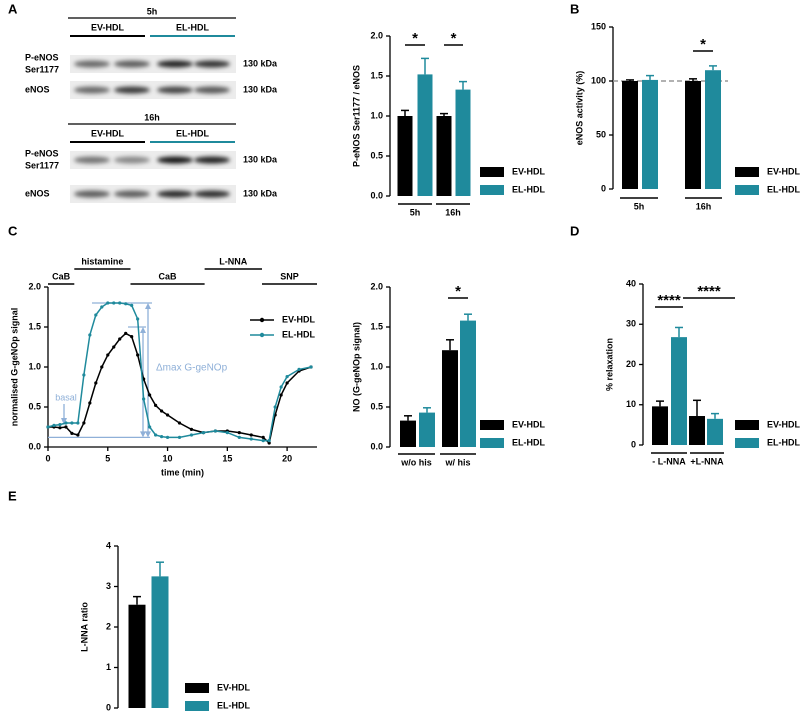  What do you see at coordinates (376, 75) in the screenshot?
I see `y-tick-label: 1.5` at bounding box center [376, 75].